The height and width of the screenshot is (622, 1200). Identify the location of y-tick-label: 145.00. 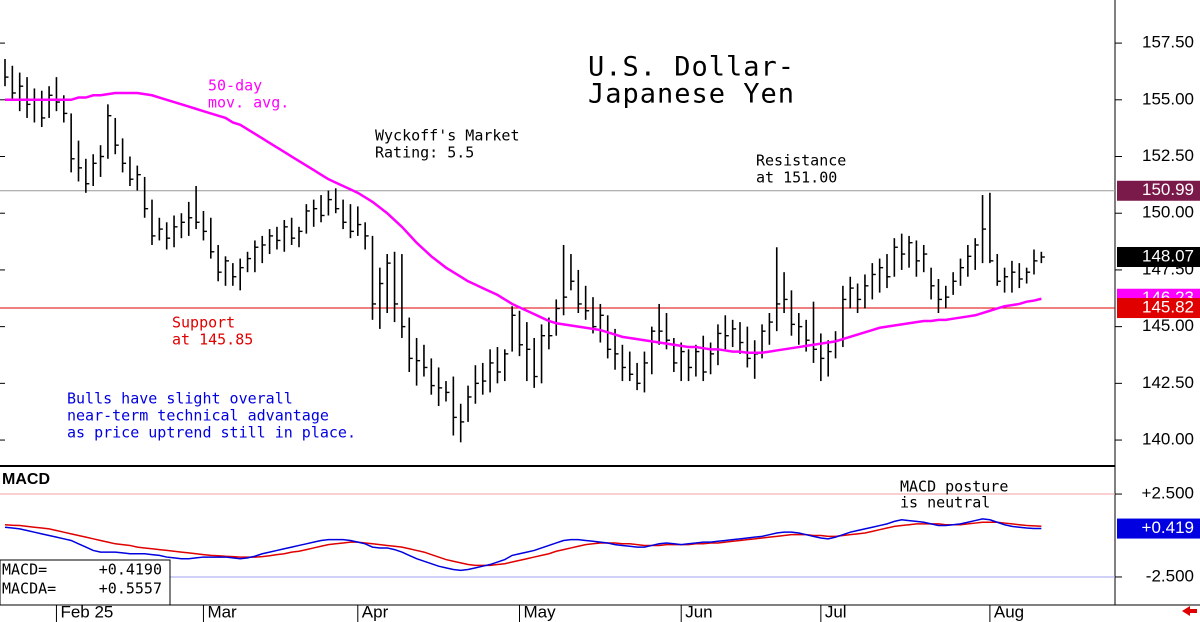
(1168, 325).